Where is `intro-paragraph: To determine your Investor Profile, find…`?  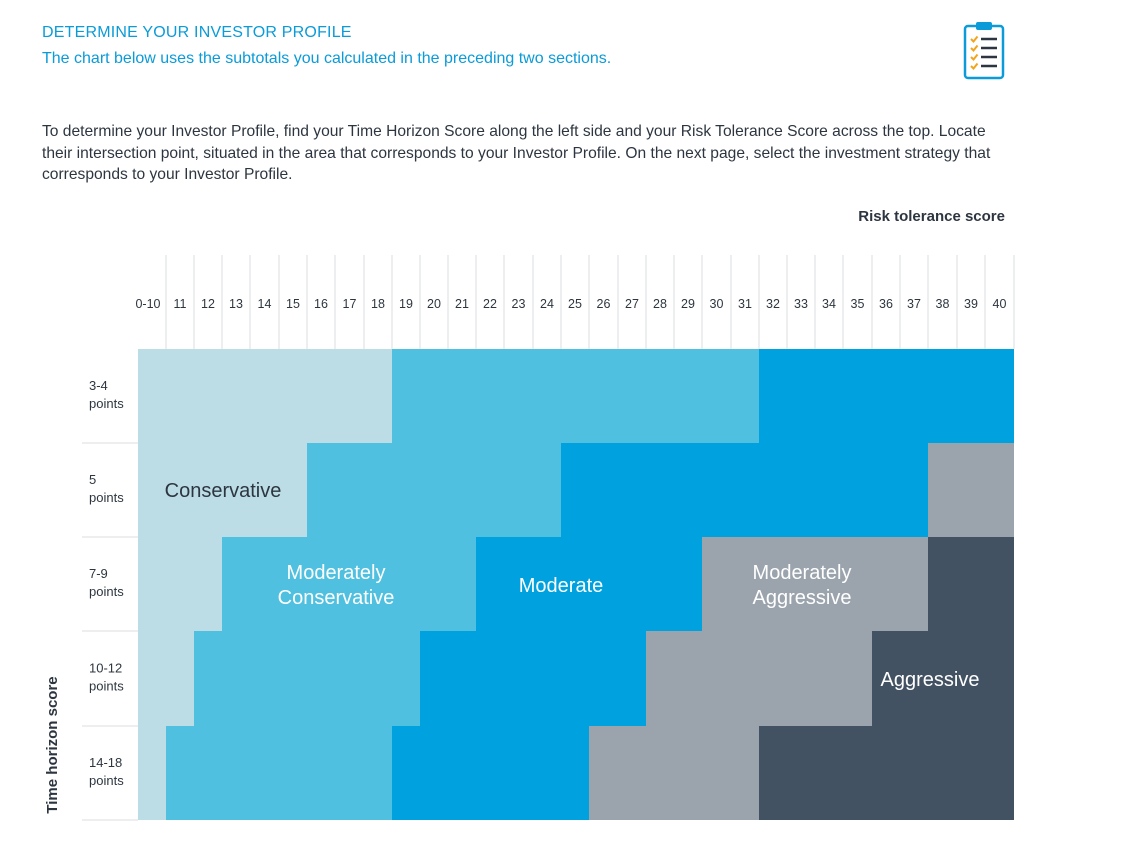
intro-paragraph: To determine your Investor Profile, find… is located at coordinates (516, 153).